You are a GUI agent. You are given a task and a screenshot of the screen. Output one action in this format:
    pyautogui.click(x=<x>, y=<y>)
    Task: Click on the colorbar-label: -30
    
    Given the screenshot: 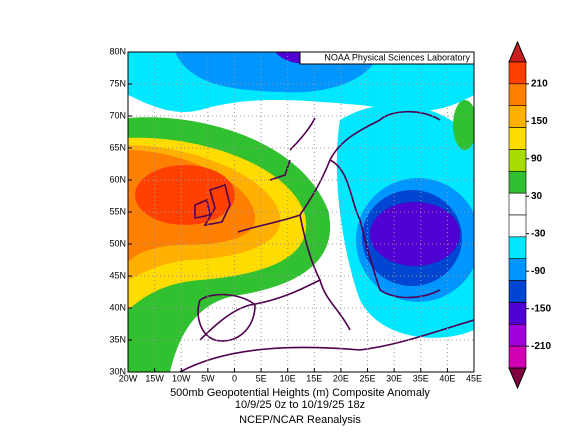 What is the action you would take?
    pyautogui.click(x=538, y=233)
    